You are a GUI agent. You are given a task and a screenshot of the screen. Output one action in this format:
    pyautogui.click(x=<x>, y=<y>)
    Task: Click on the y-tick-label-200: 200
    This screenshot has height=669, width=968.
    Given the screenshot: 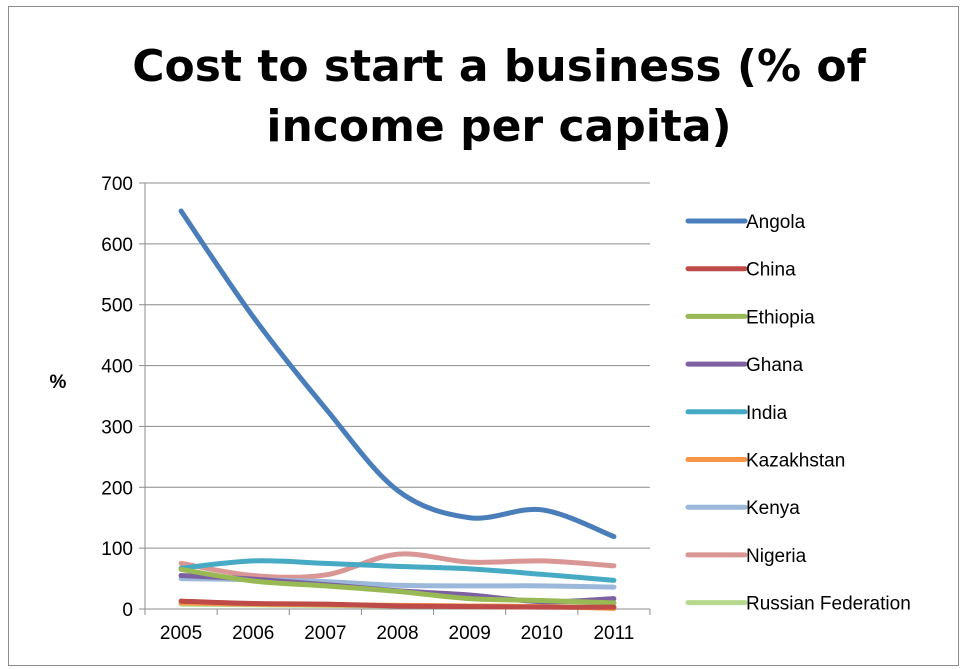 What is the action you would take?
    pyautogui.click(x=117, y=488)
    